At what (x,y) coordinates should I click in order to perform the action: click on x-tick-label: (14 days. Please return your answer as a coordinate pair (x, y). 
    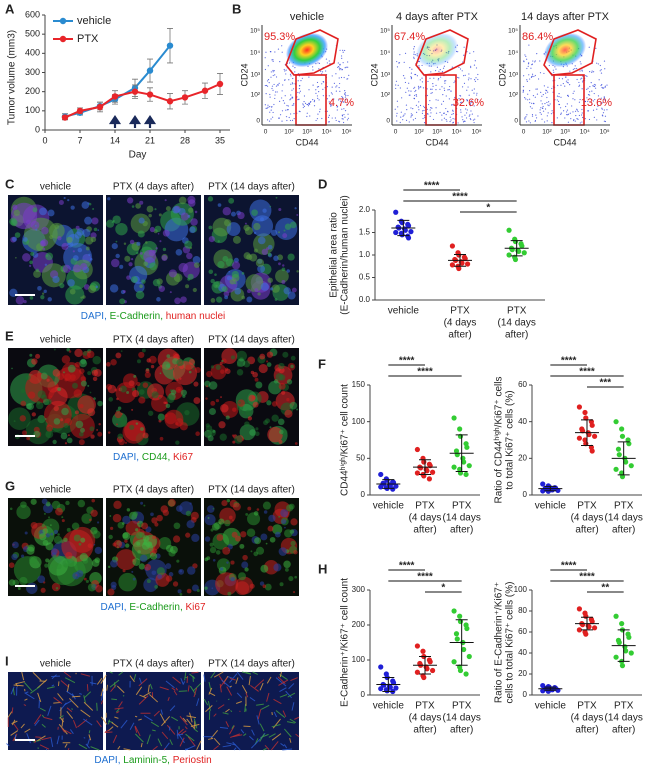
    Looking at the image, I should click on (461, 718).